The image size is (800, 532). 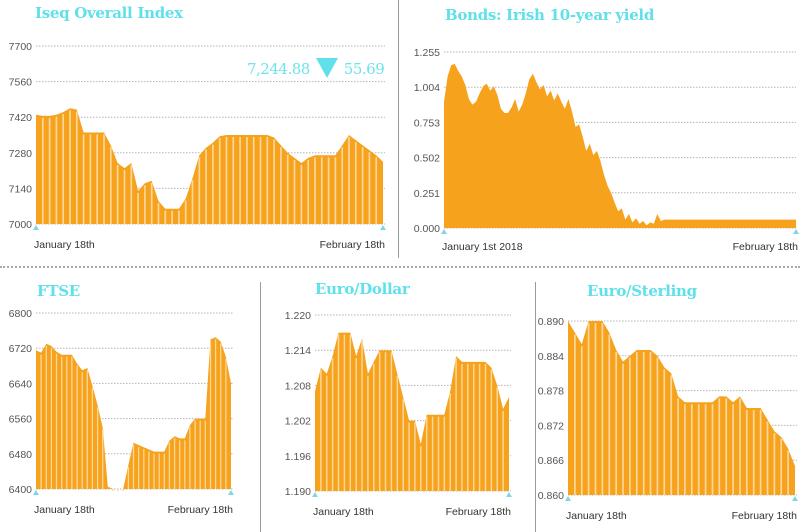 I want to click on y-tick-label: 7280, so click(x=21, y=154).